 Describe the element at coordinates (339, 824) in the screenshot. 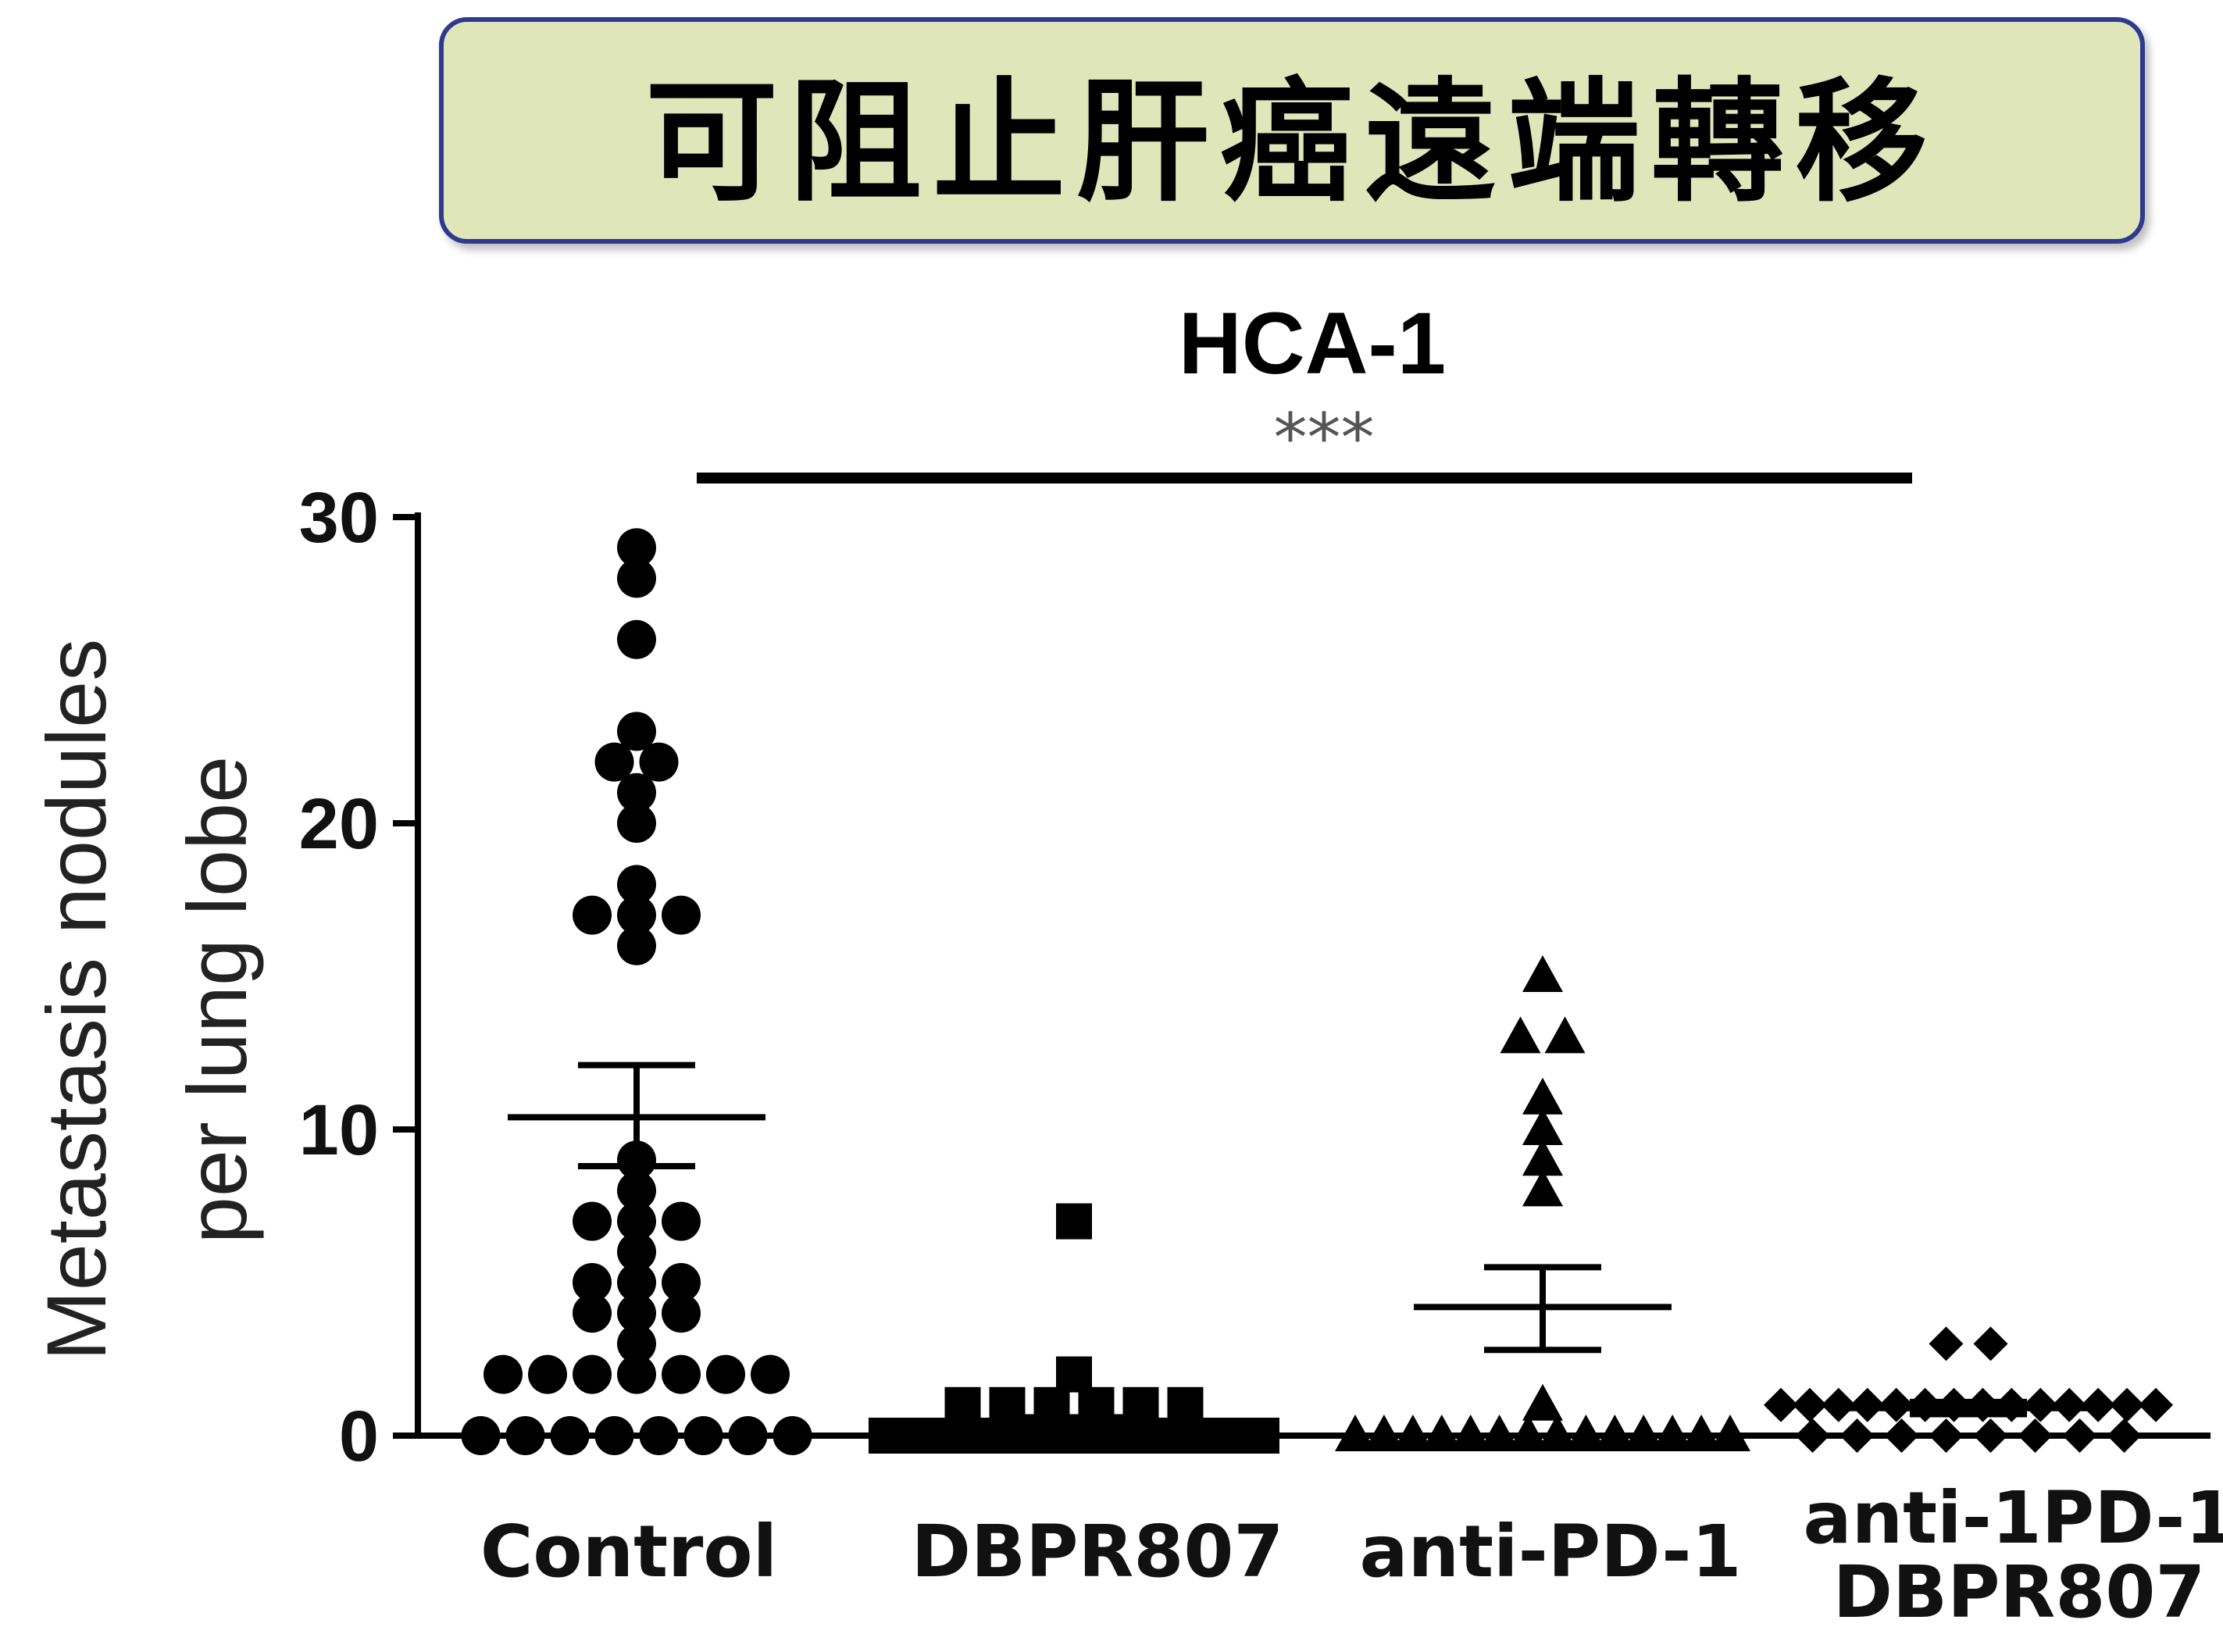

I see `y-tick-label: 20` at that location.